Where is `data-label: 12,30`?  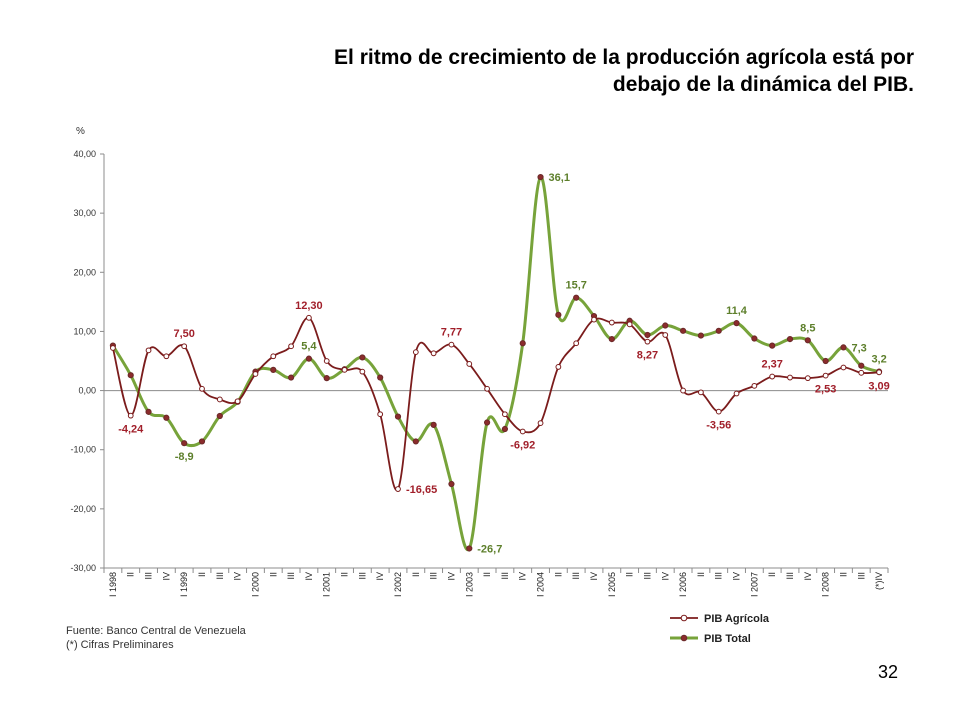
data-label: 12,30 is located at coordinates (309, 306).